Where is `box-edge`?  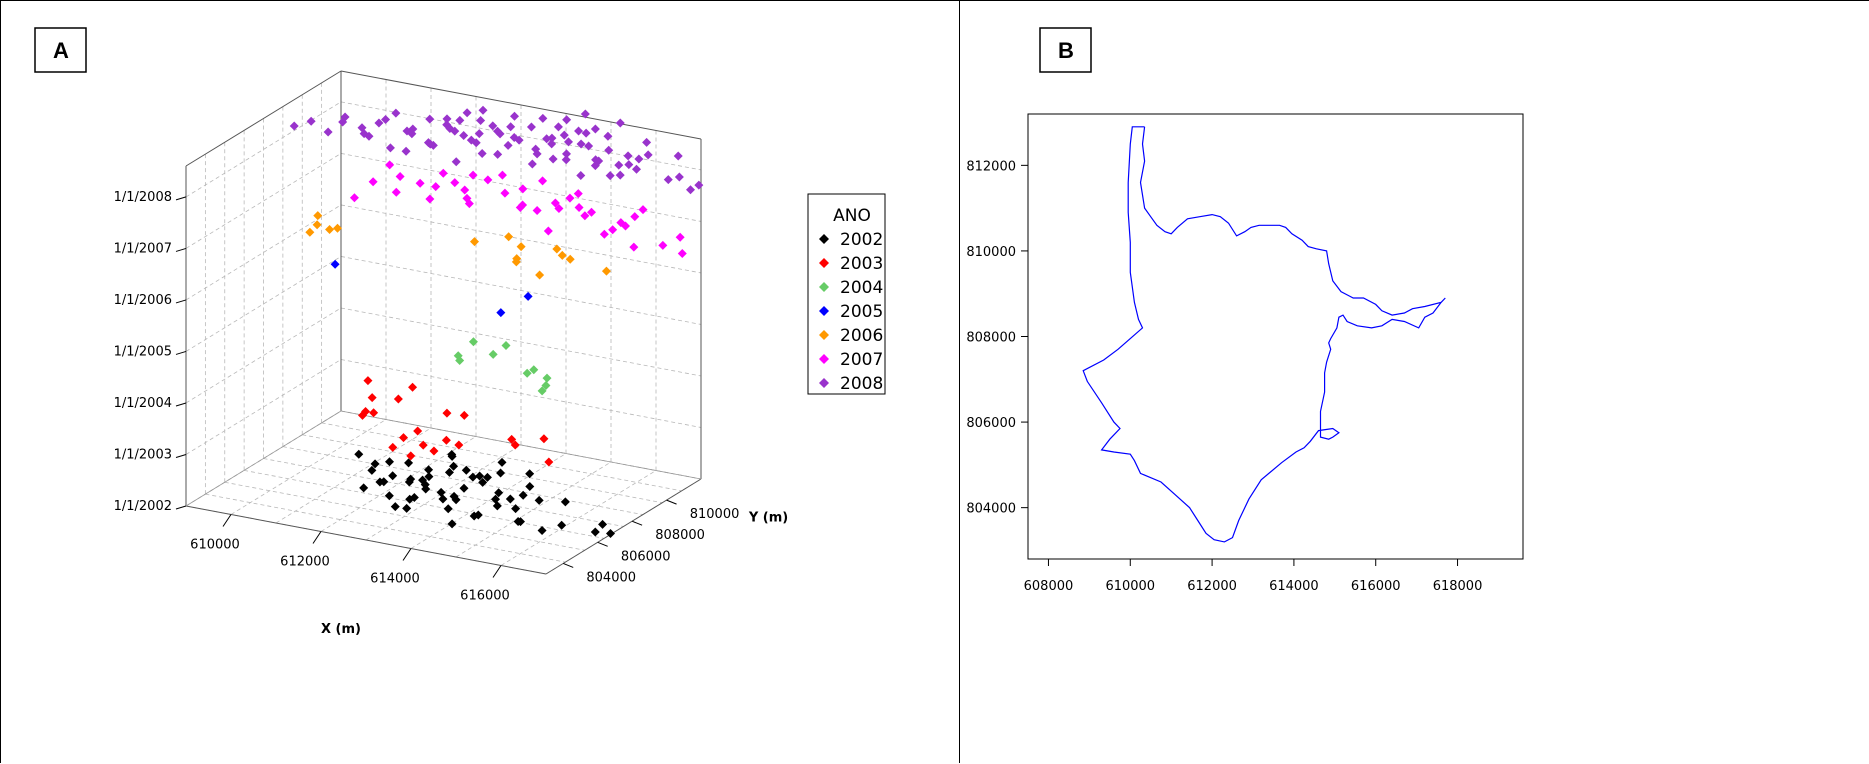
box-edge is located at coordinates (263, 458).